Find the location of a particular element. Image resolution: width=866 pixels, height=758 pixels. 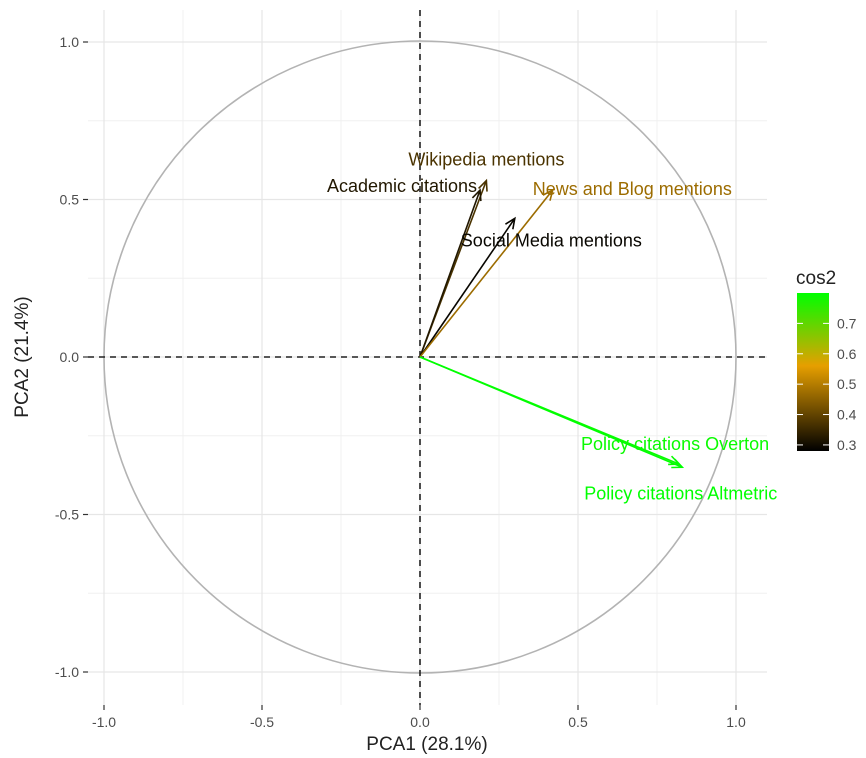

legend: cos2 0.3 0.4 0.5 0.6 0.7 is located at coordinates (826, 360).